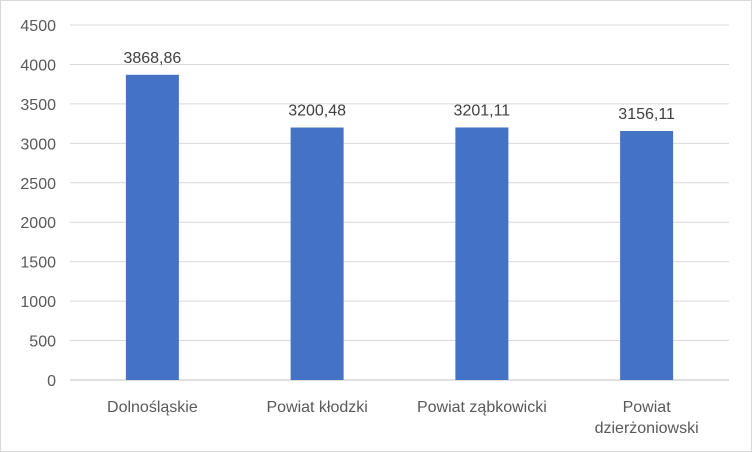 Image resolution: width=752 pixels, height=452 pixels. Describe the element at coordinates (646, 114) in the screenshot. I see `data-label: 3156,11` at that location.